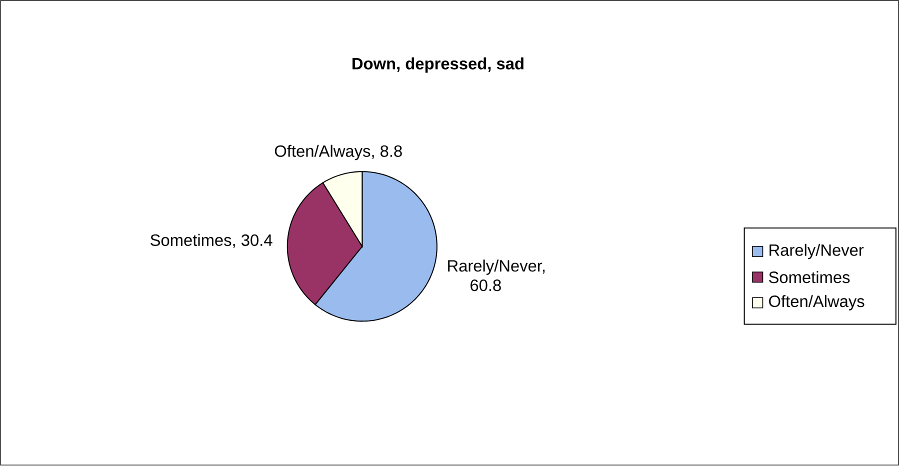 This screenshot has width=899, height=466. I want to click on data-label: Often/Always, 8.8, so click(338, 152).